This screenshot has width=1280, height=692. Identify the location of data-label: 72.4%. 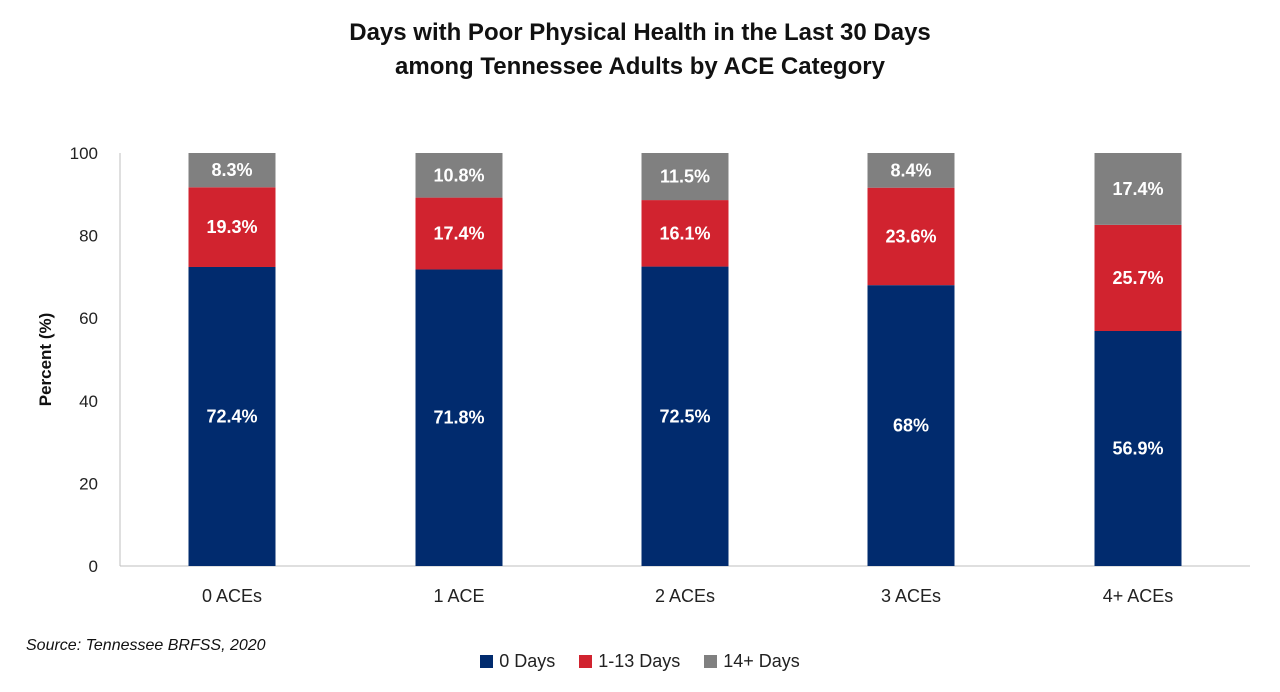
(231, 416).